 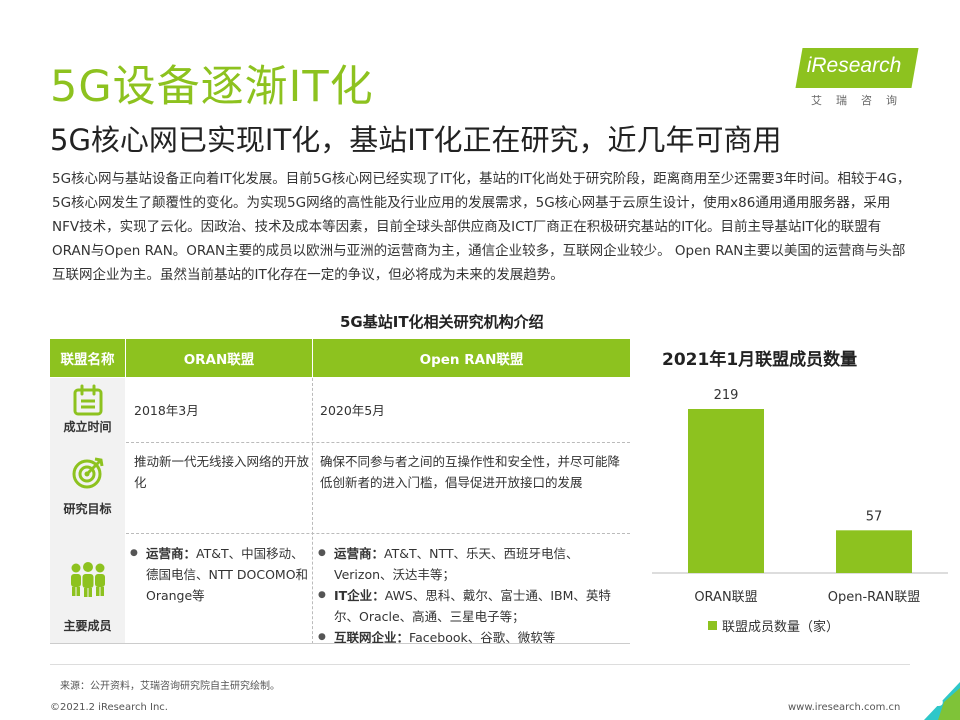 I want to click on member-group-text: AT&T、NTT、乐天、西班牙电信、Verizon、沃达丰等；, so click(x=456, y=564).